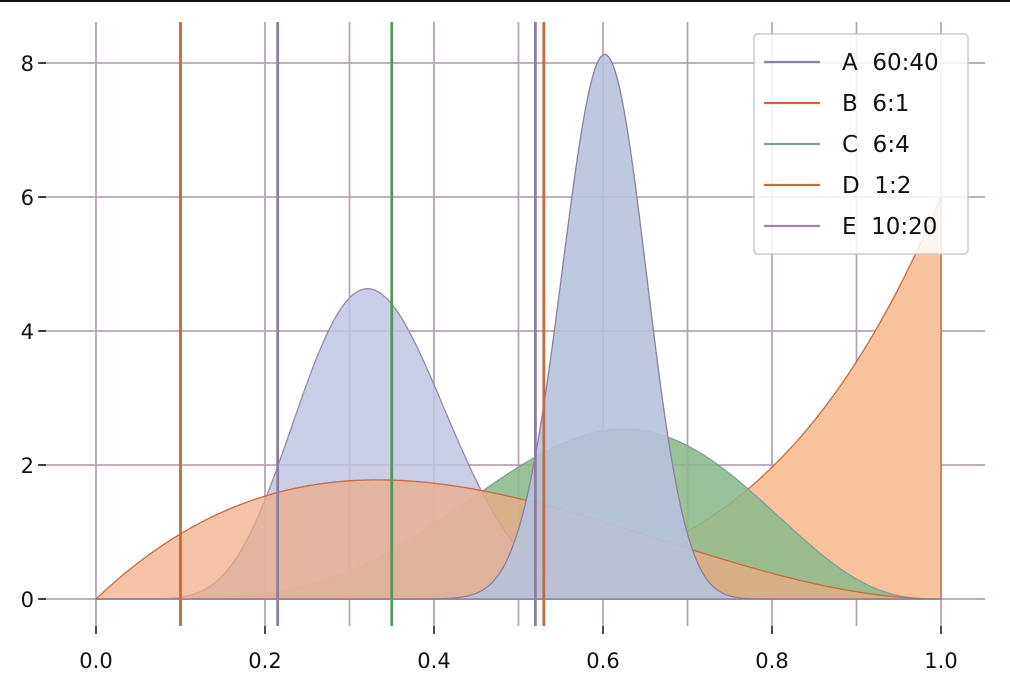 This screenshot has width=1010, height=694. What do you see at coordinates (264, 661) in the screenshot?
I see `x-tick-label: 0.2` at bounding box center [264, 661].